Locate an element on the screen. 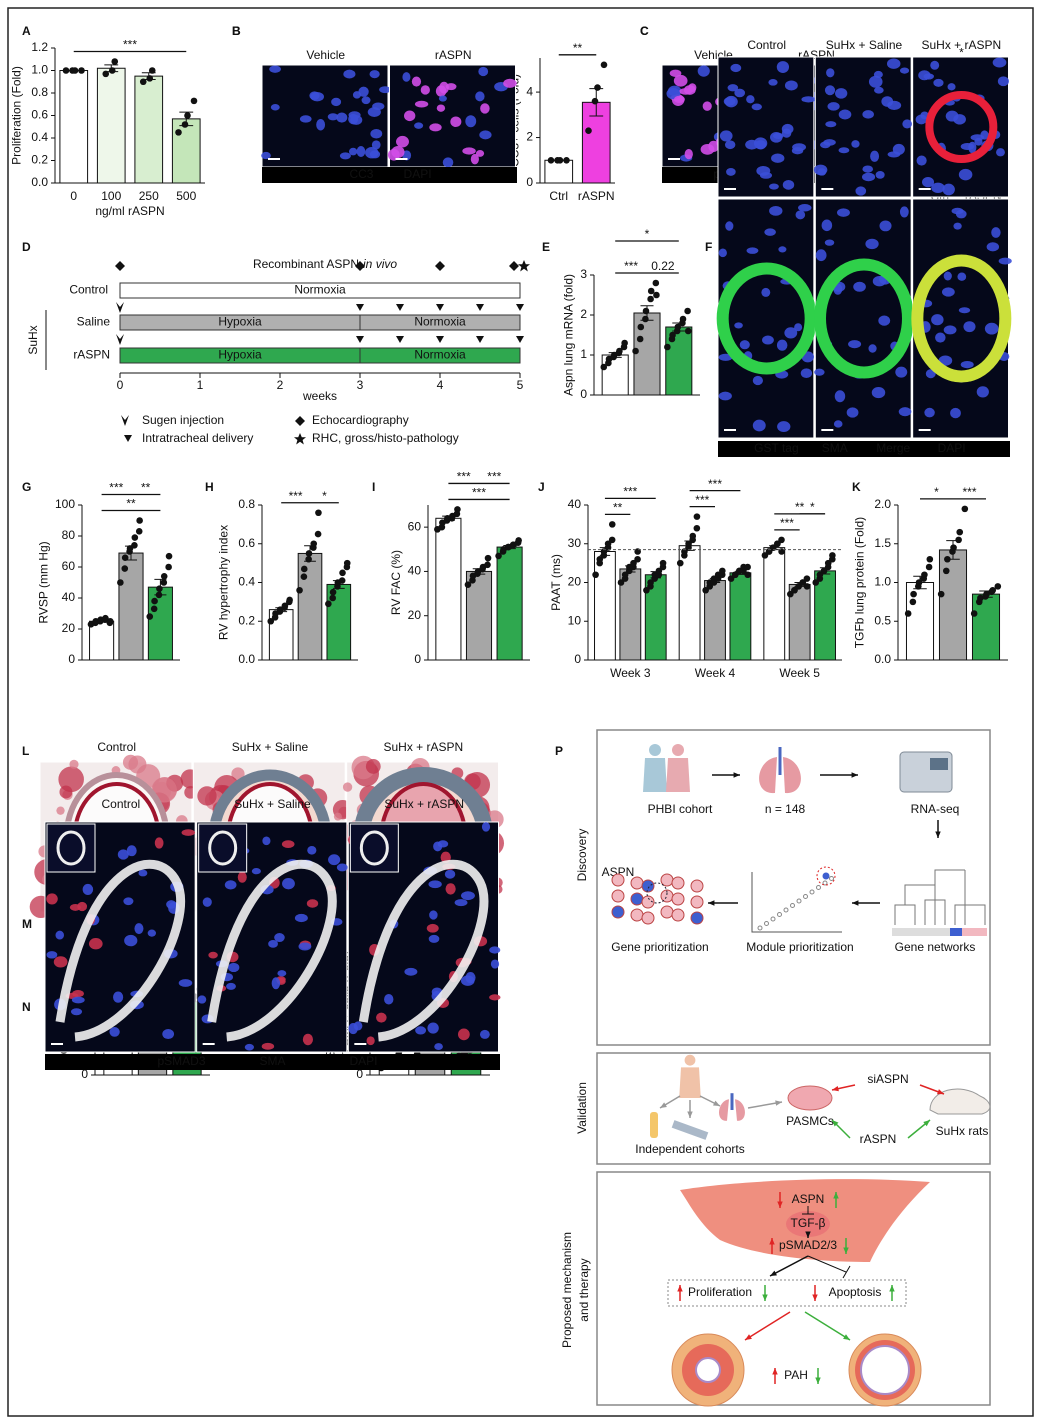 Image resolution: width=1041 pixels, height=1424 pixels. module-highlight is located at coordinates (826, 876).